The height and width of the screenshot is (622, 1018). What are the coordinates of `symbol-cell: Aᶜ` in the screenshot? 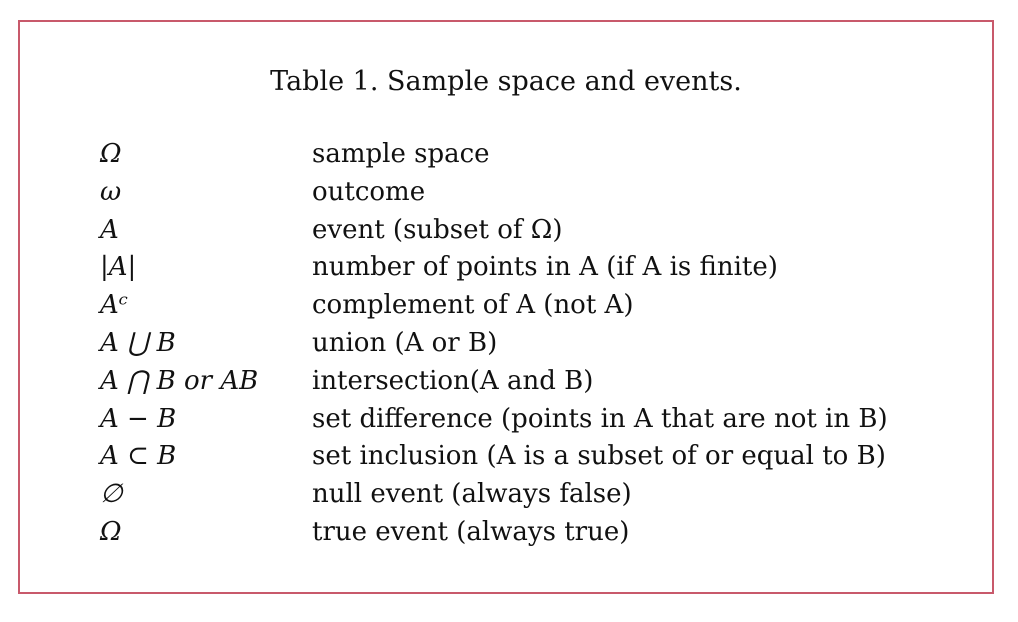 It's located at (114, 305).